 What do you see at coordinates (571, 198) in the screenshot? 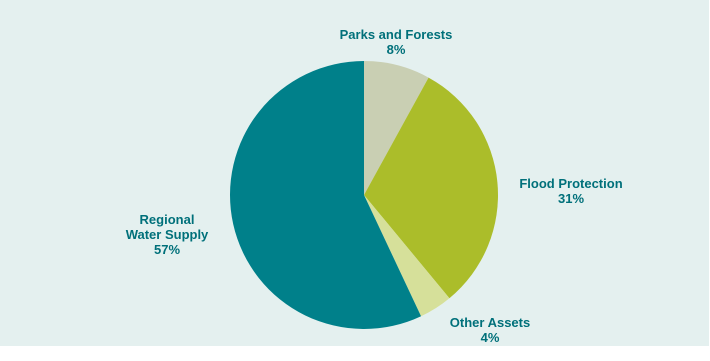
I see `slice-value-label: 31%` at bounding box center [571, 198].